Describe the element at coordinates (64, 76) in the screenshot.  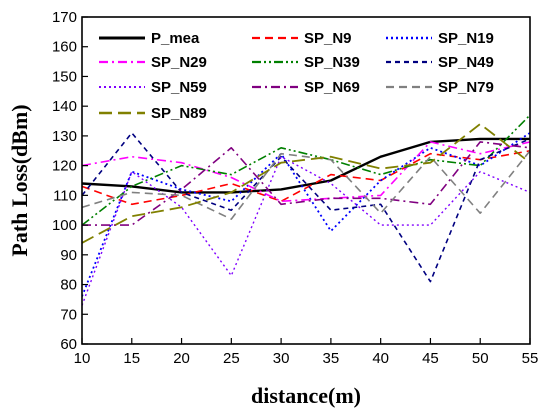
I see `y-tick-label: 150` at that location.